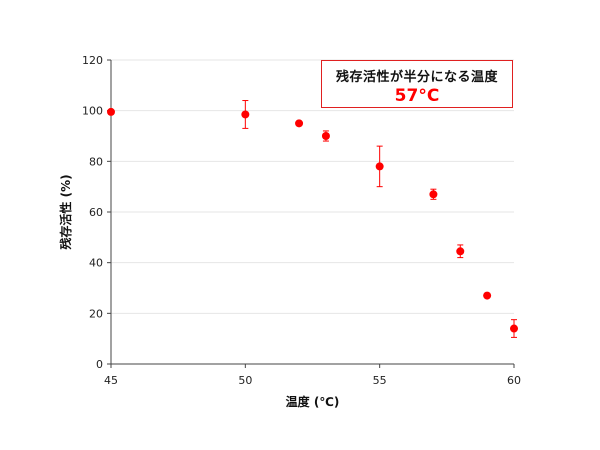  What do you see at coordinates (380, 380) in the screenshot?
I see `x-tick-label: 55` at bounding box center [380, 380].